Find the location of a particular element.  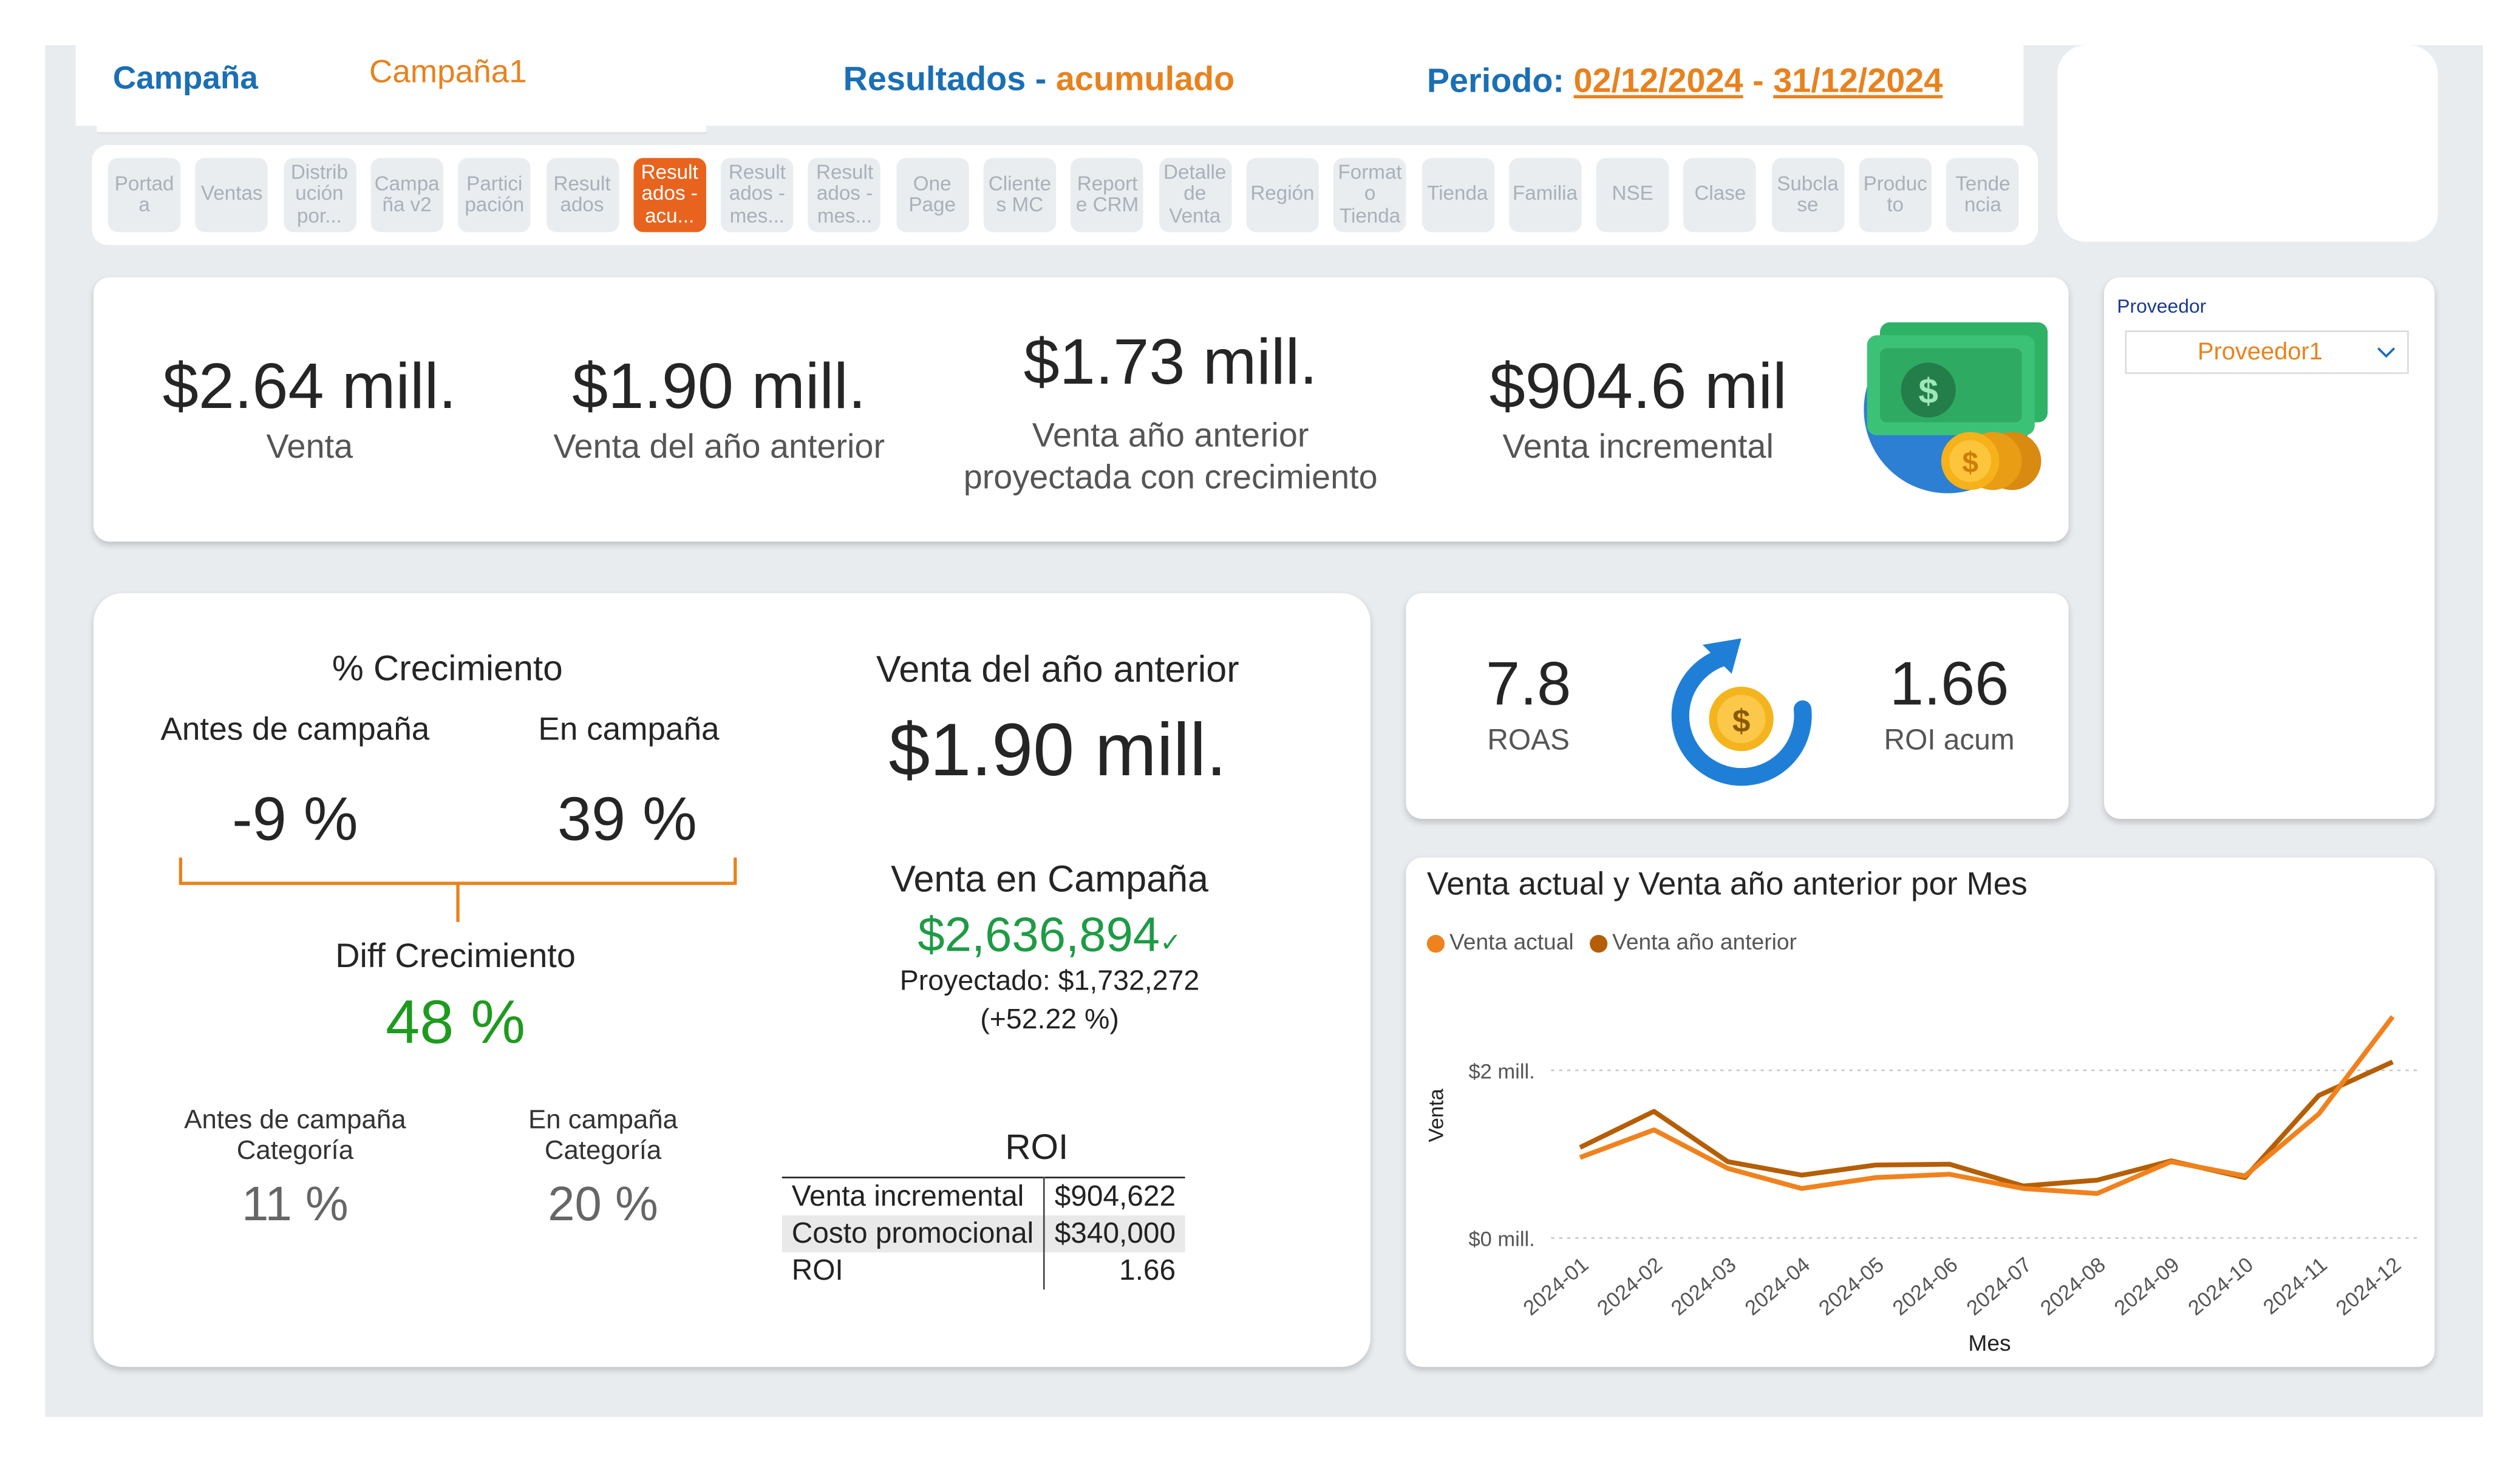

growth-bracket is located at coordinates (458, 889).